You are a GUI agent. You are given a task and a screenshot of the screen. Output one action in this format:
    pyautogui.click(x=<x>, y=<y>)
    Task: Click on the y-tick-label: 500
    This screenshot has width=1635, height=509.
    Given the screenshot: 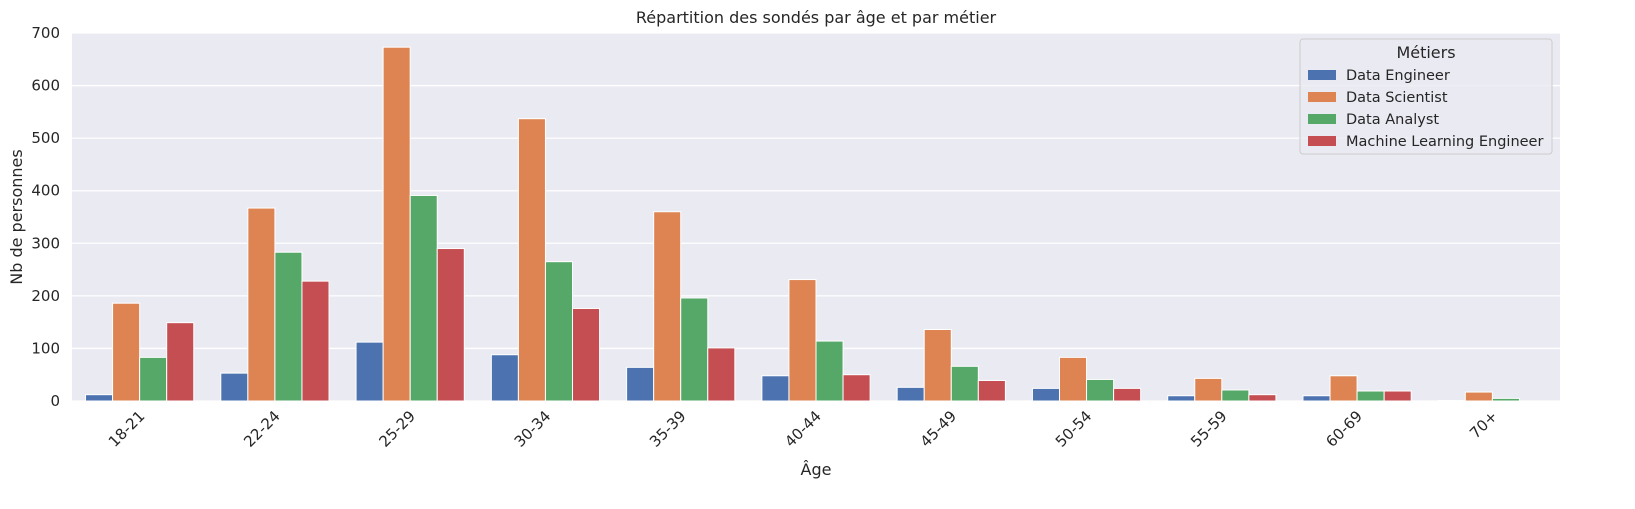 What is the action you would take?
    pyautogui.click(x=45, y=138)
    